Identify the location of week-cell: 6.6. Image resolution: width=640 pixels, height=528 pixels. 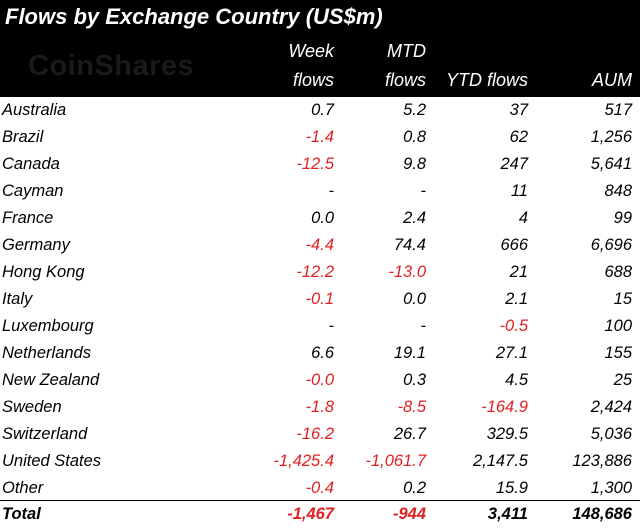
(322, 353).